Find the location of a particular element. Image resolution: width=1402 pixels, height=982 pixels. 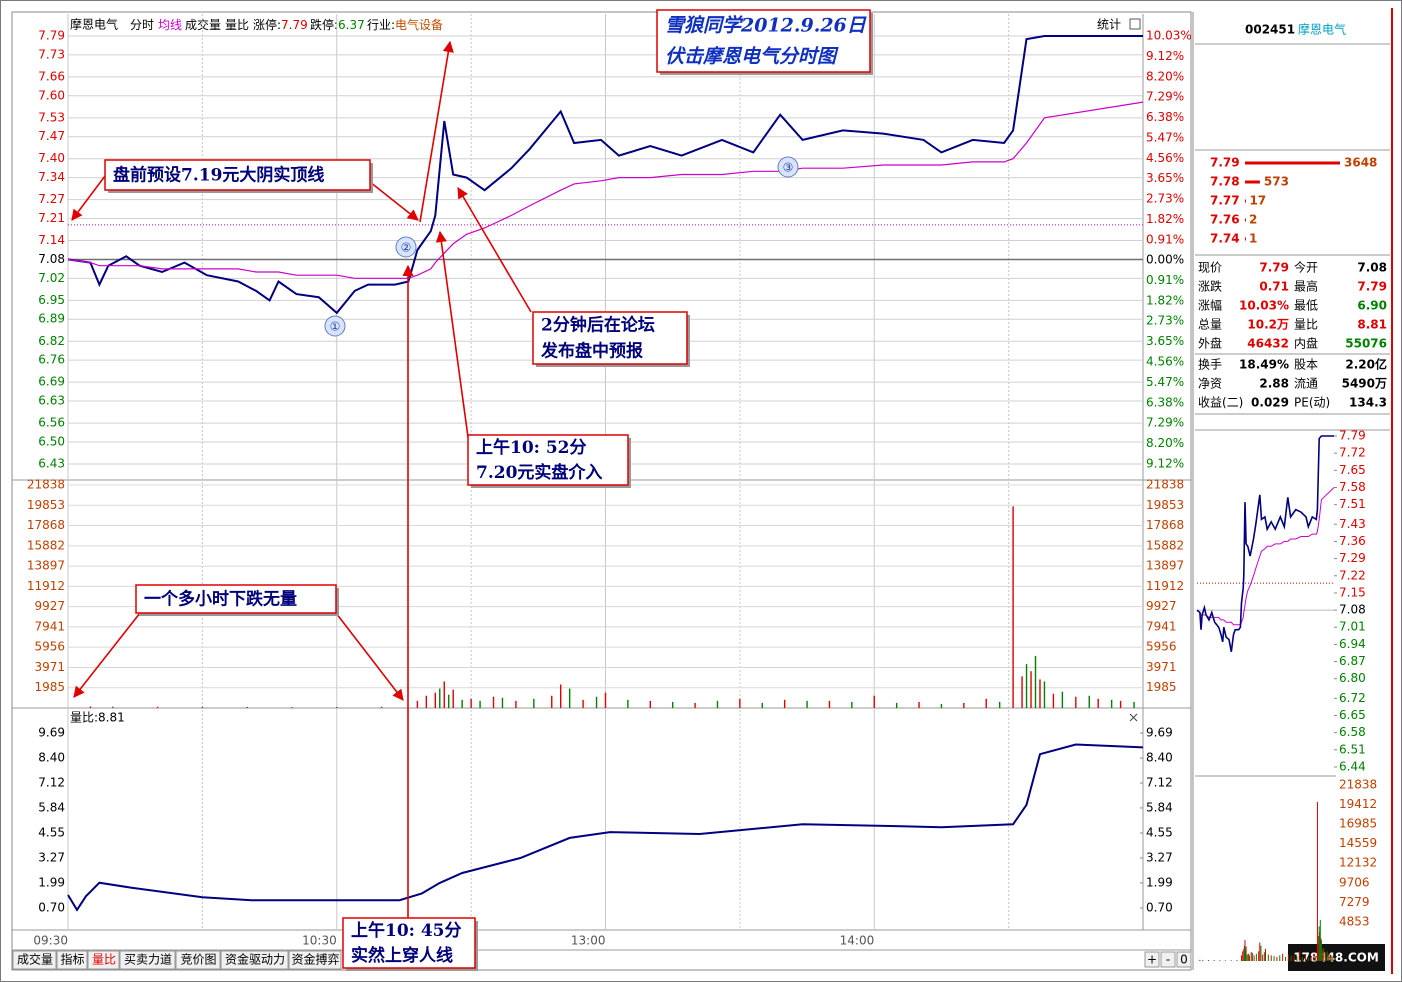

stat-value: 10.2万 is located at coordinates (1268, 325).